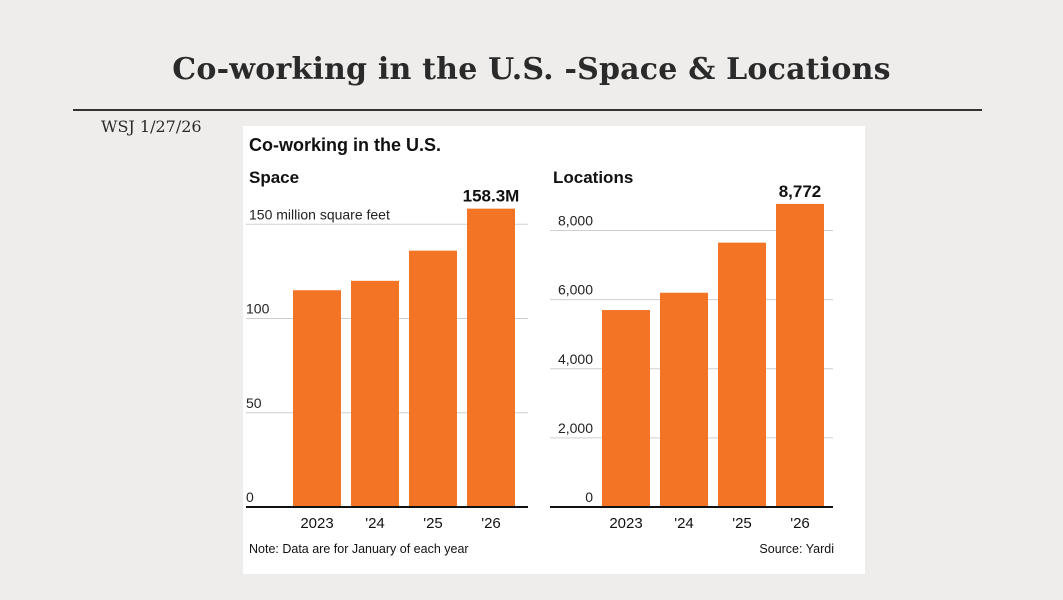 The width and height of the screenshot is (1063, 600). Describe the element at coordinates (359, 549) in the screenshot. I see `data-note: Note: Data are for January of each year` at that location.